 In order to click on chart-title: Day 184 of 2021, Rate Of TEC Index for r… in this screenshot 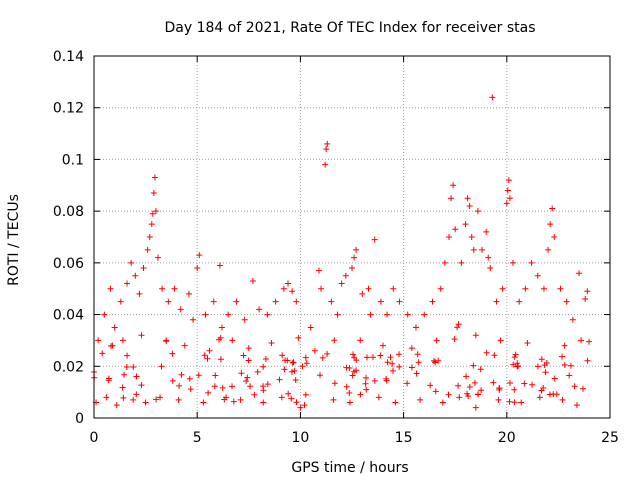, I will do `click(349, 28)`.